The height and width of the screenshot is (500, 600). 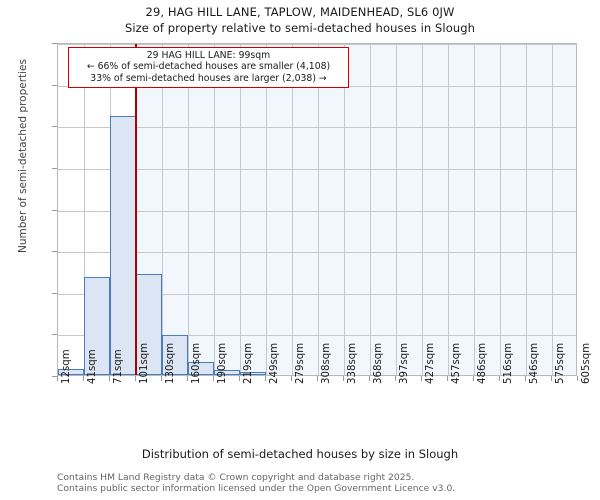 What do you see at coordinates (248, 363) in the screenshot?
I see `x-tick-label: 219sqm` at bounding box center [248, 363].